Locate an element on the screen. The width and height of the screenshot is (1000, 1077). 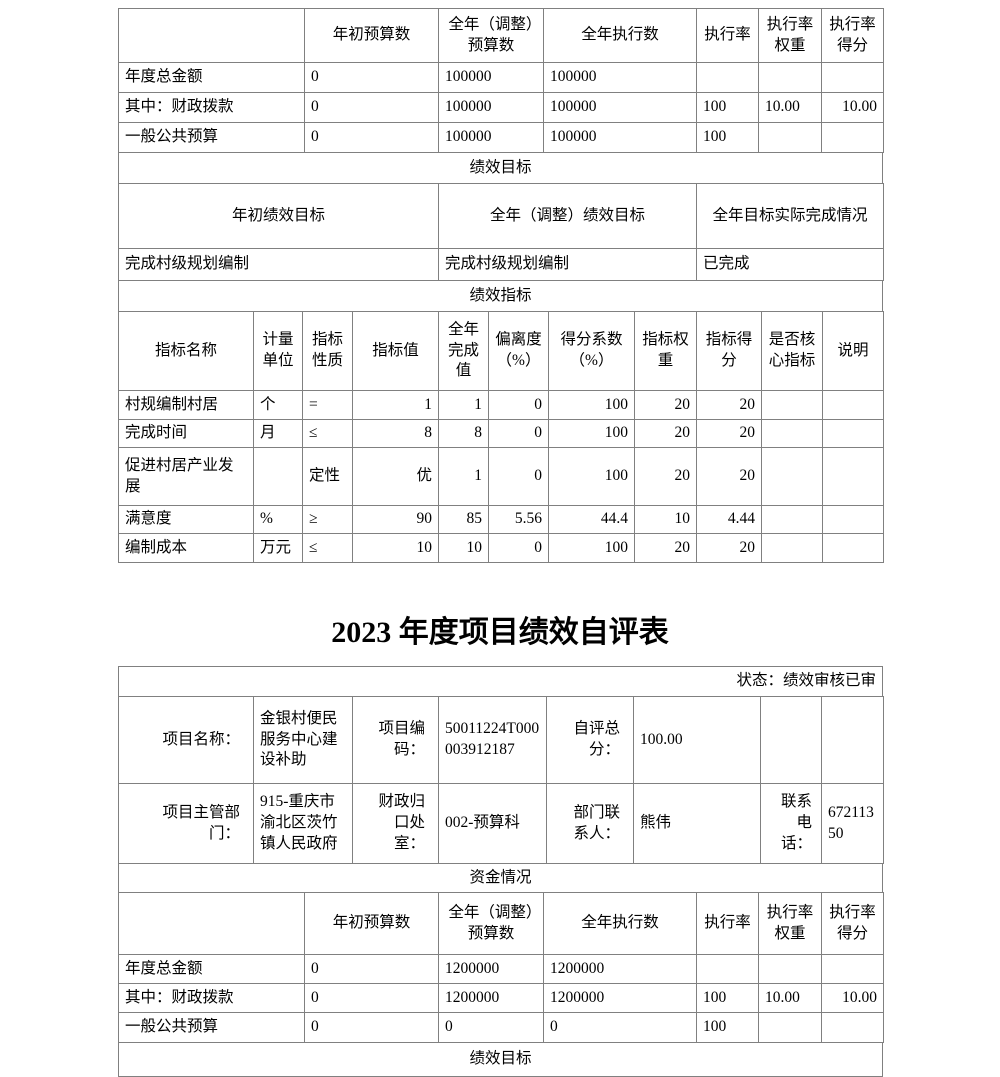
column-header: 全年（调整）预算数 is located at coordinates (491, 923).